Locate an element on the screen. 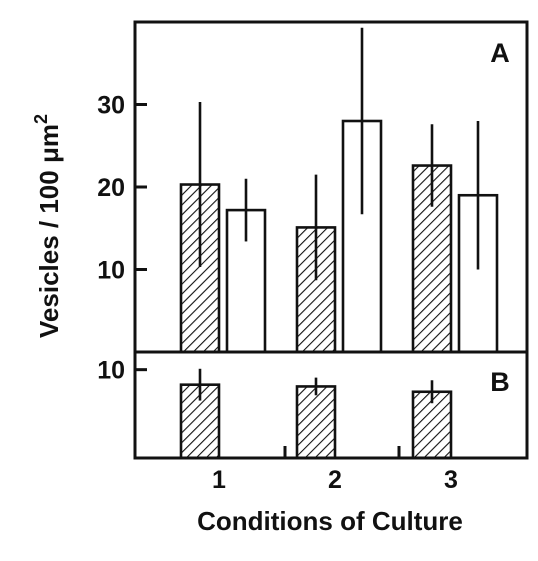 The image size is (538, 561). y-tick-label-a-30: 30 is located at coordinates (111, 106).